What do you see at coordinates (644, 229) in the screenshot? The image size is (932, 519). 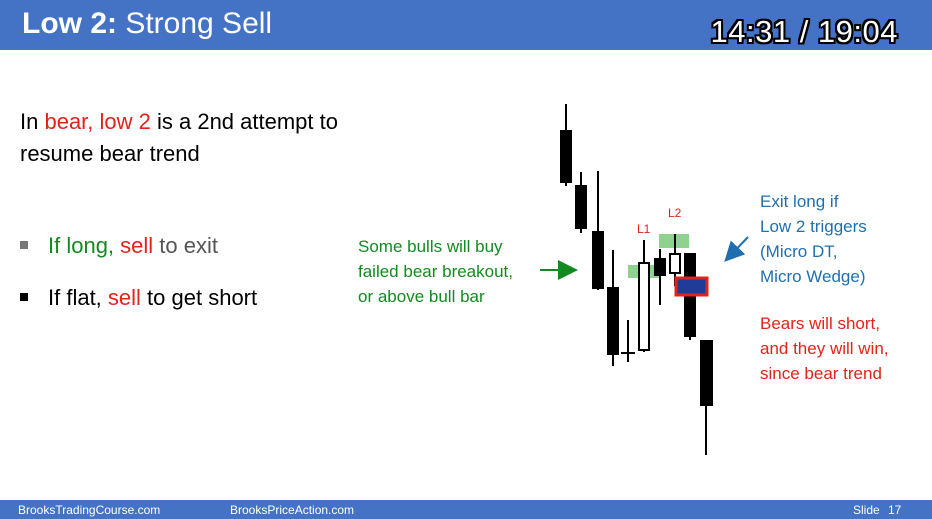 I see `label-l1: L1` at bounding box center [644, 229].